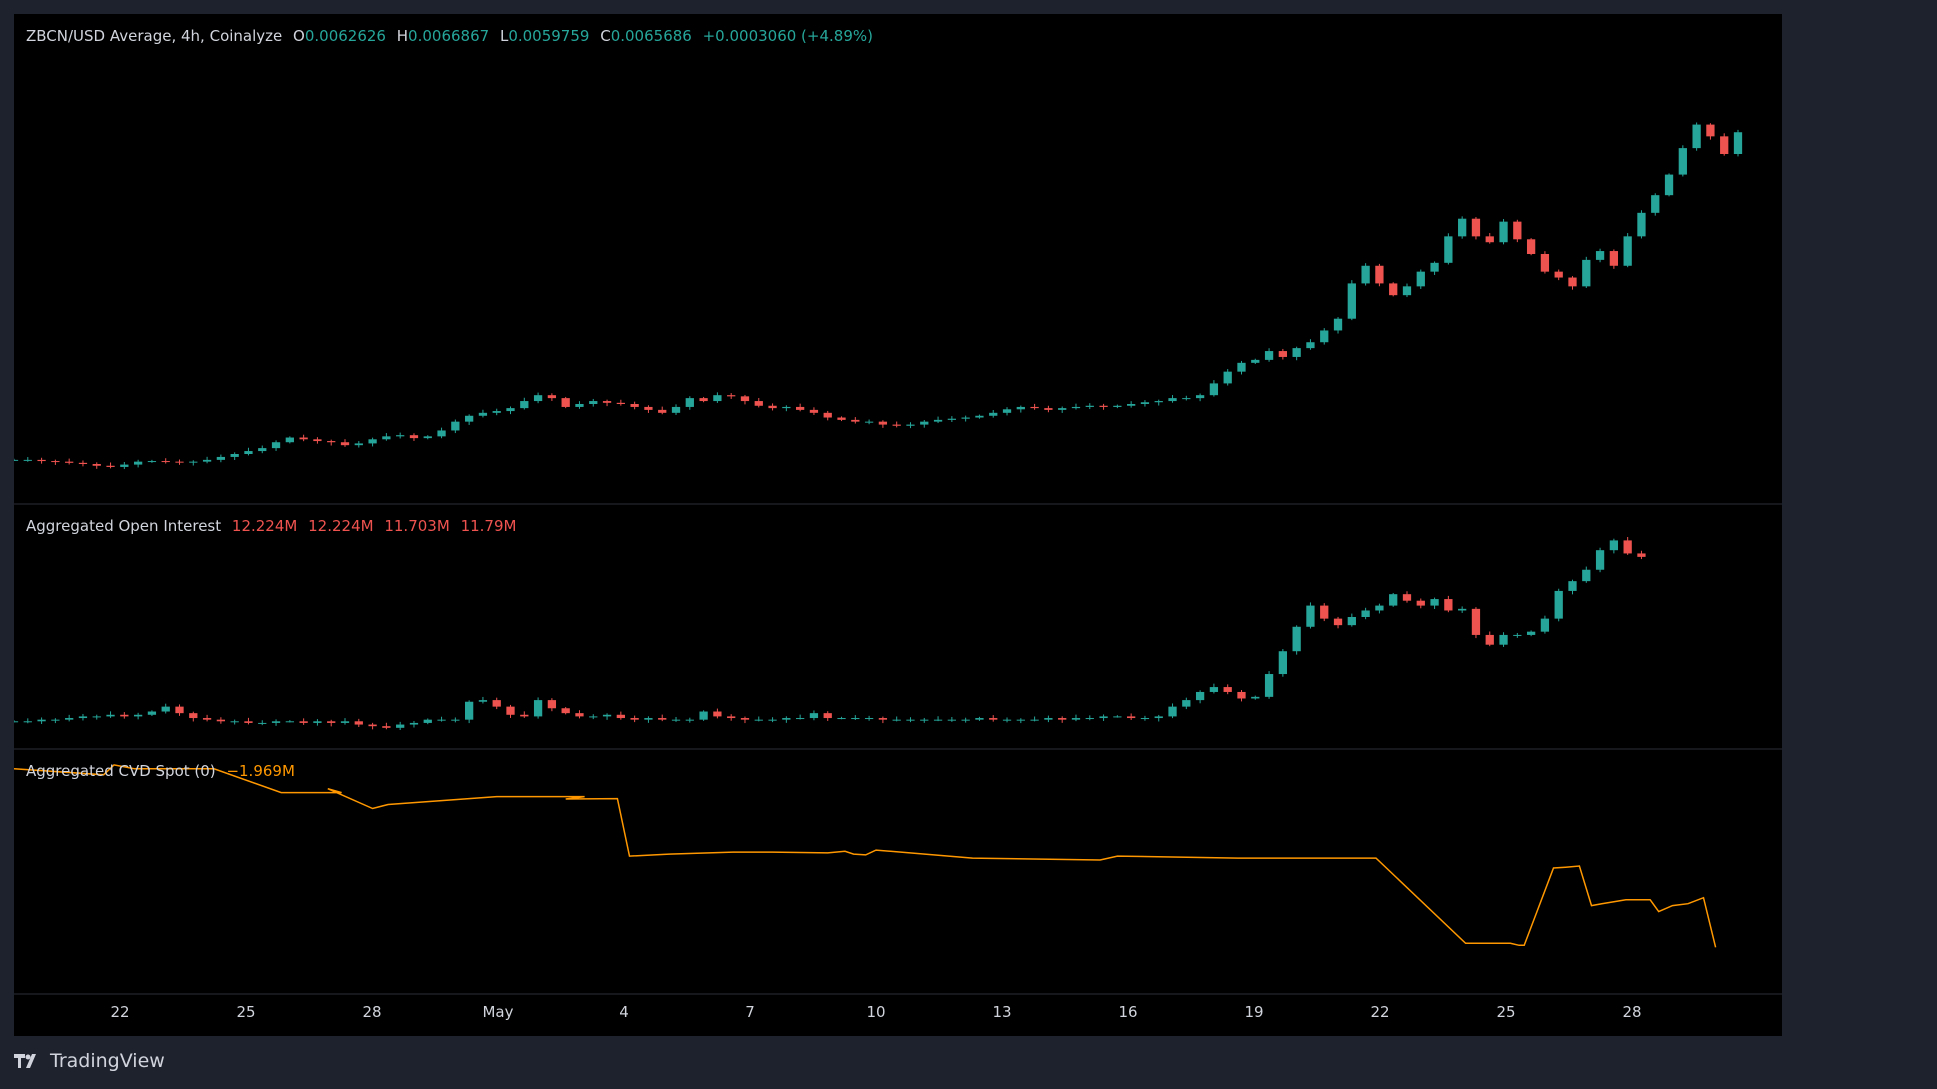  What do you see at coordinates (1505, 1012) in the screenshot?
I see `time-axis-tick: 25` at bounding box center [1505, 1012].